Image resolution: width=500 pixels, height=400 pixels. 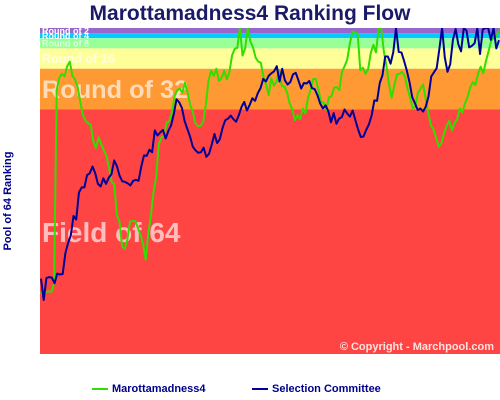 I want to click on band-label-round-of-16: Round of 16, so click(x=78, y=59).